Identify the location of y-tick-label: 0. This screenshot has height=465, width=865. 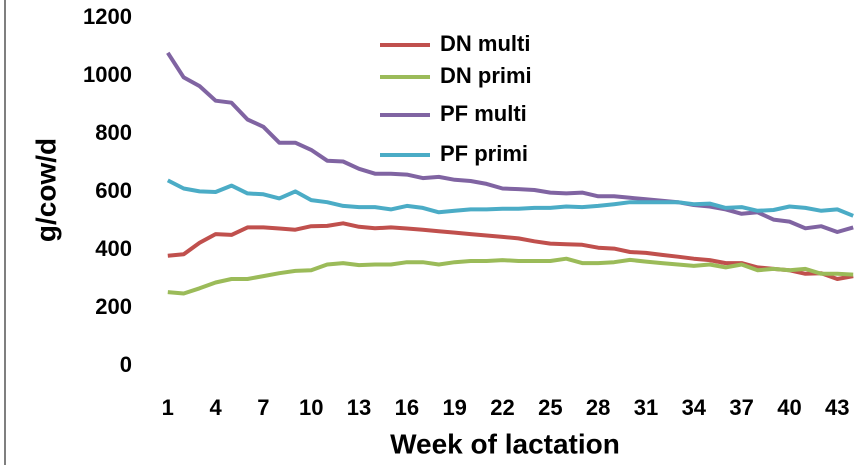
(126, 364).